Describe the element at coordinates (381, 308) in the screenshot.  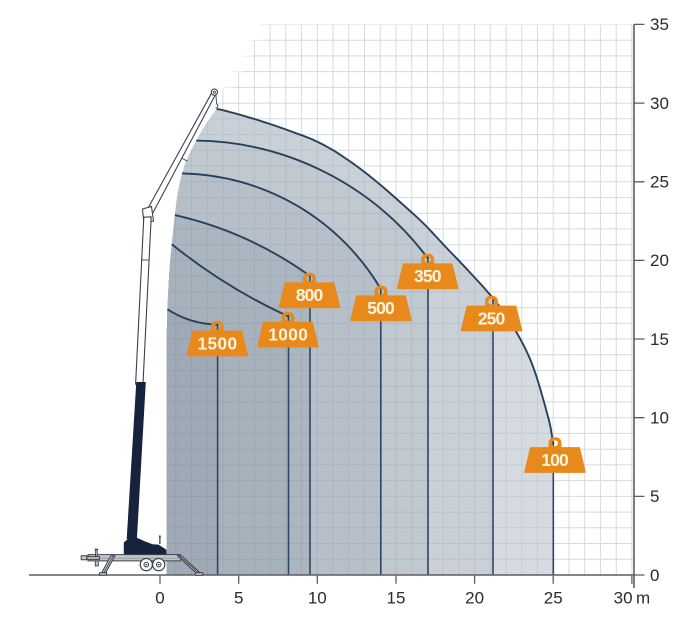
I see `svg-text: 500` at that location.